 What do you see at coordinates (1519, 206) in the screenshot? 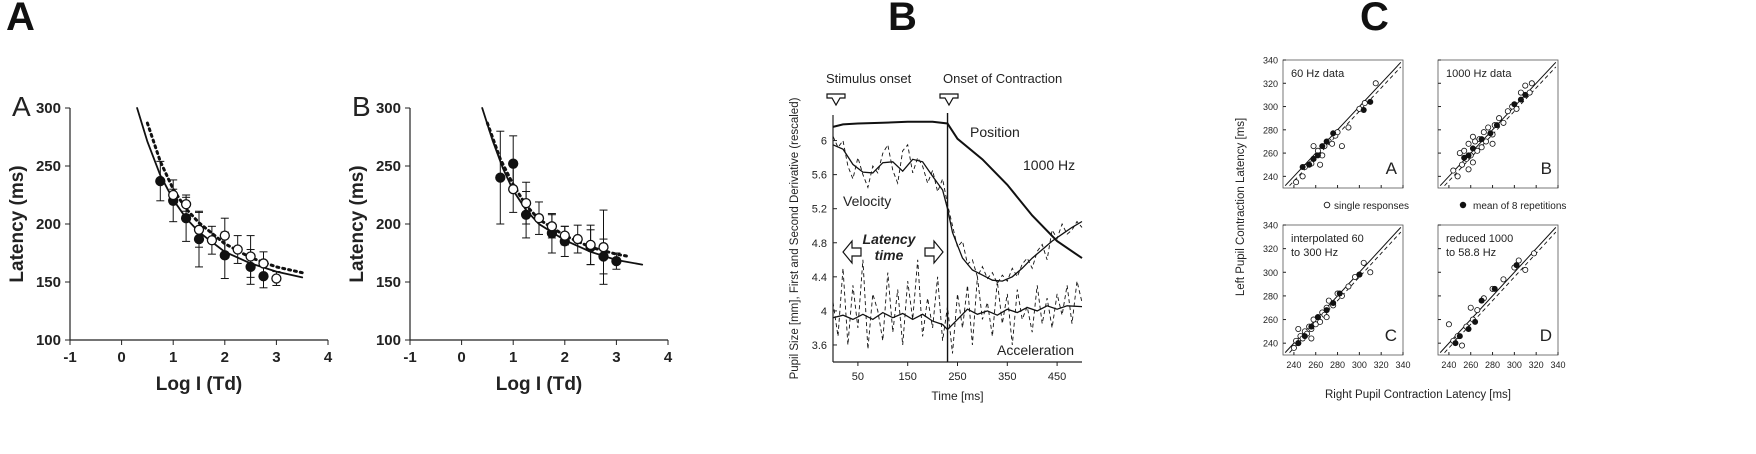
I see `legend-filled-label: mean of 8 repetitions` at bounding box center [1519, 206].